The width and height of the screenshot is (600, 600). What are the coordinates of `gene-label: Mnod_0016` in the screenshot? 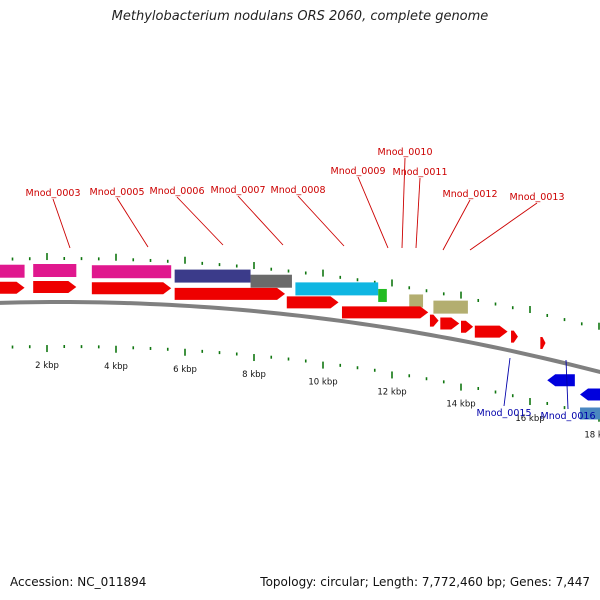 It's located at (568, 416).